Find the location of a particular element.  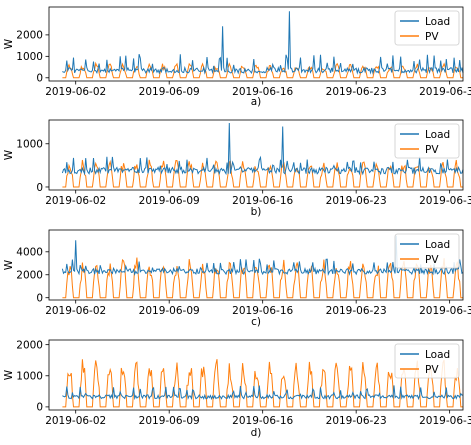

panel-caption: a) is located at coordinates (256, 102).